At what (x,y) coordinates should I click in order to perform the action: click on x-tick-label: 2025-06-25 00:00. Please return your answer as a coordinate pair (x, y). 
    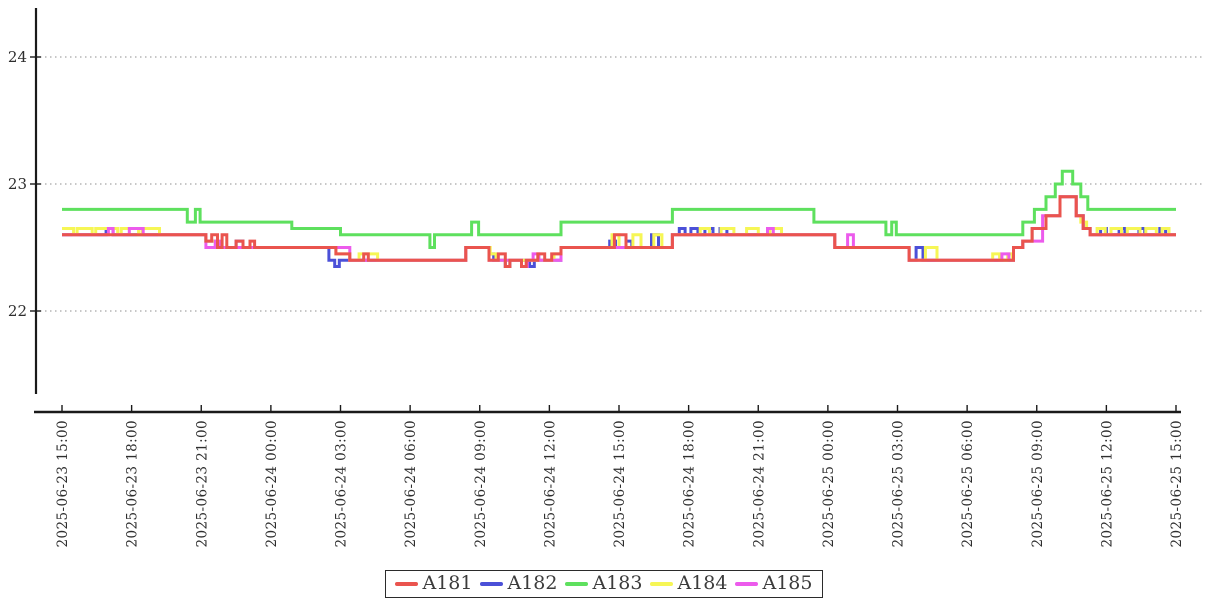
    Looking at the image, I should click on (829, 483).